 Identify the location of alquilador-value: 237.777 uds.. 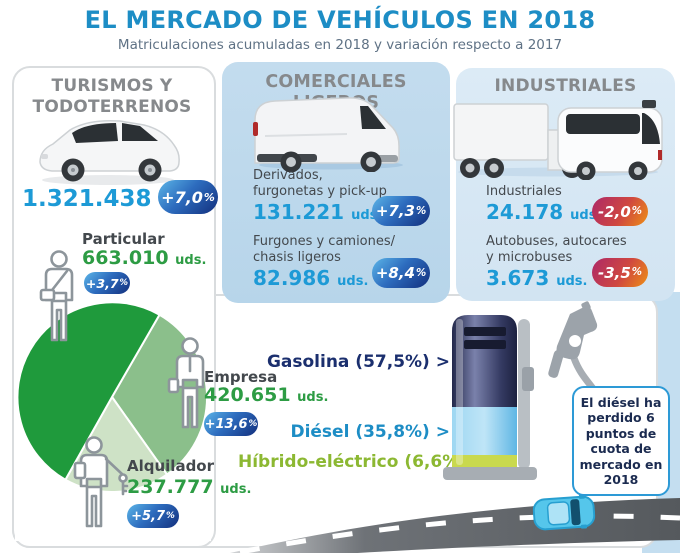
(189, 487).